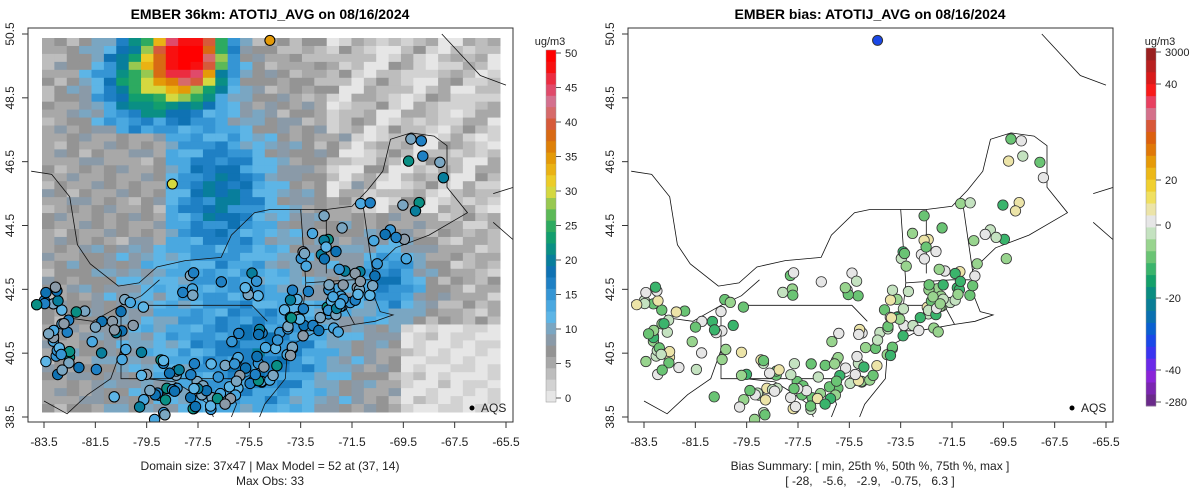  Describe the element at coordinates (571, 54) in the screenshot. I see `colorbar-tick-label: 50` at that location.